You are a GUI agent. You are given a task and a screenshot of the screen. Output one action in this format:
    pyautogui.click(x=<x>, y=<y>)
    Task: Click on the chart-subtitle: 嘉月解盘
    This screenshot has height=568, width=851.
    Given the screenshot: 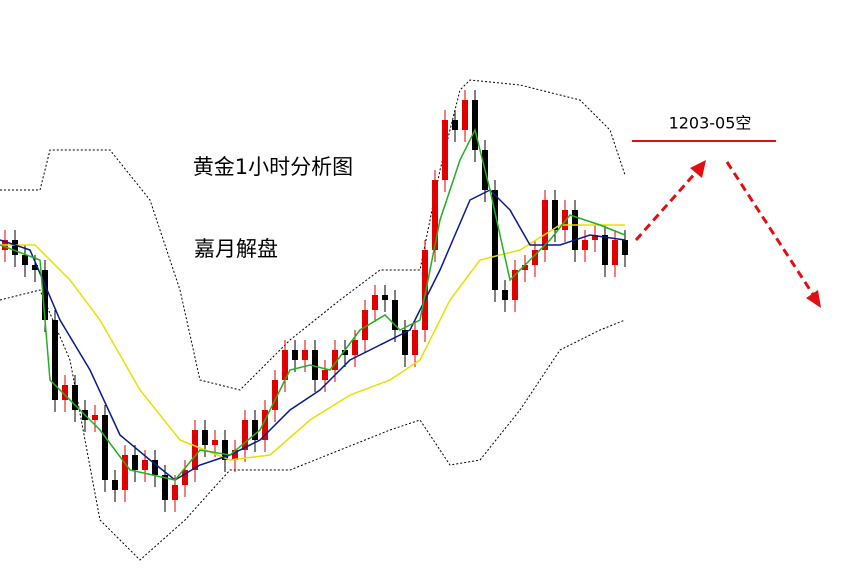 What is the action you would take?
    pyautogui.click(x=236, y=249)
    